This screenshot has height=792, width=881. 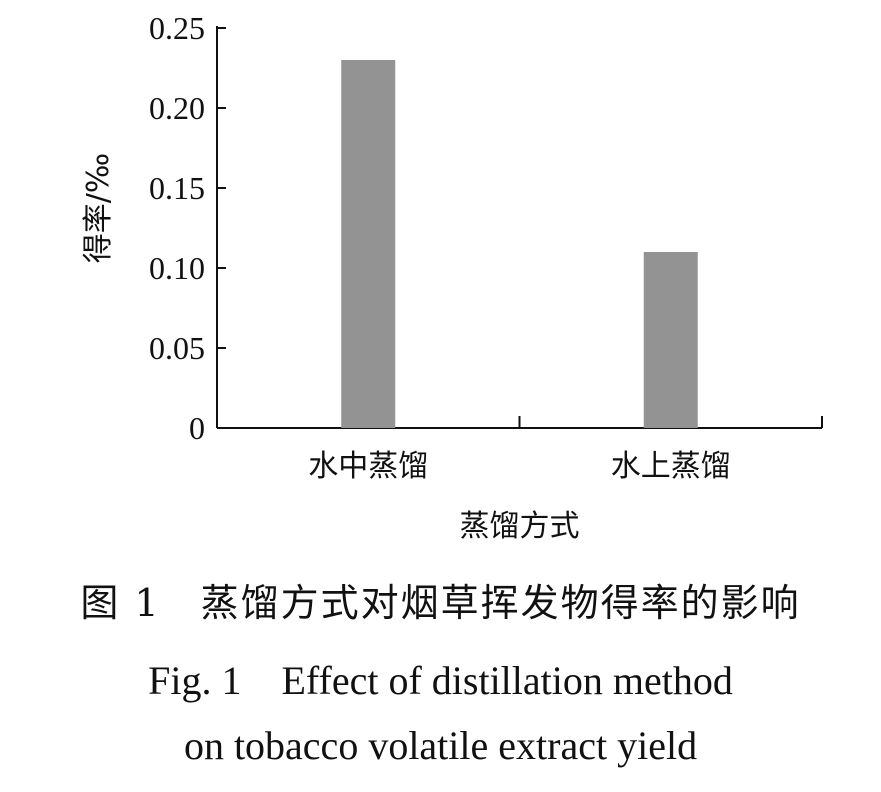 I want to click on y-tick-label: 0.05, so click(x=177, y=348).